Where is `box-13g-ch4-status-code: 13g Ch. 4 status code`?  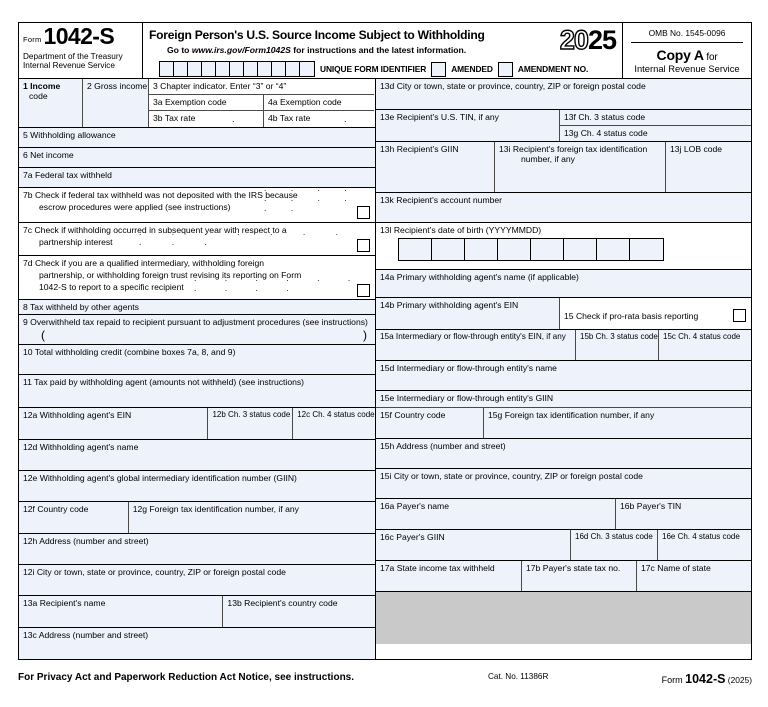 box-13g-ch4-status-code: 13g Ch. 4 status code is located at coordinates (655, 133).